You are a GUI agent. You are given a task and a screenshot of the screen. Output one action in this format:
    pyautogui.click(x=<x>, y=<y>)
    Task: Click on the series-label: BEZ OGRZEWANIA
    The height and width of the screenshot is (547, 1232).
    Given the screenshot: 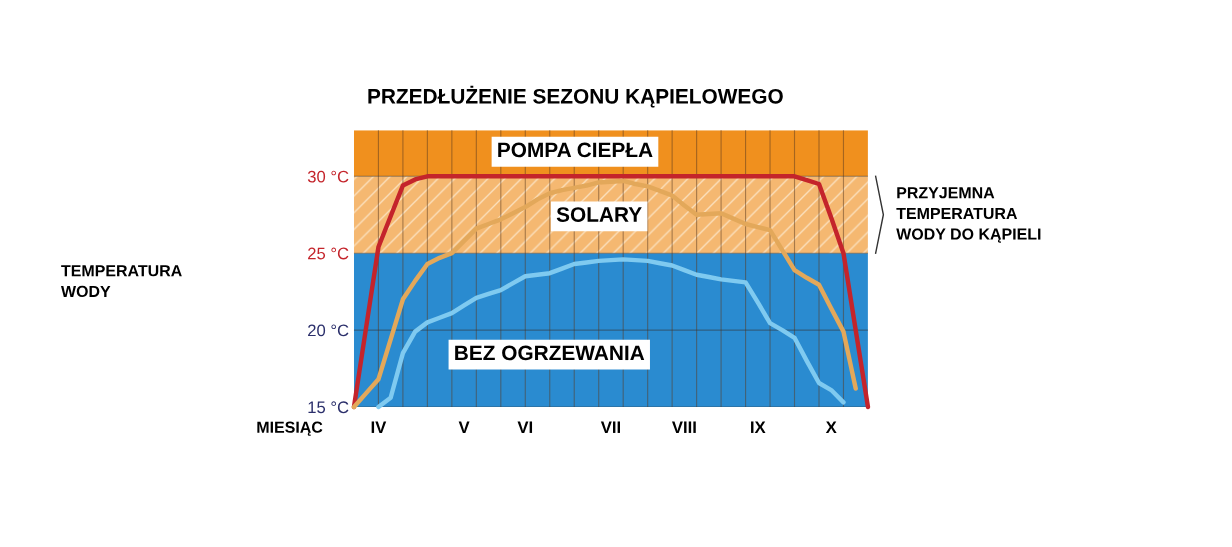 What is the action you would take?
    pyautogui.click(x=550, y=353)
    